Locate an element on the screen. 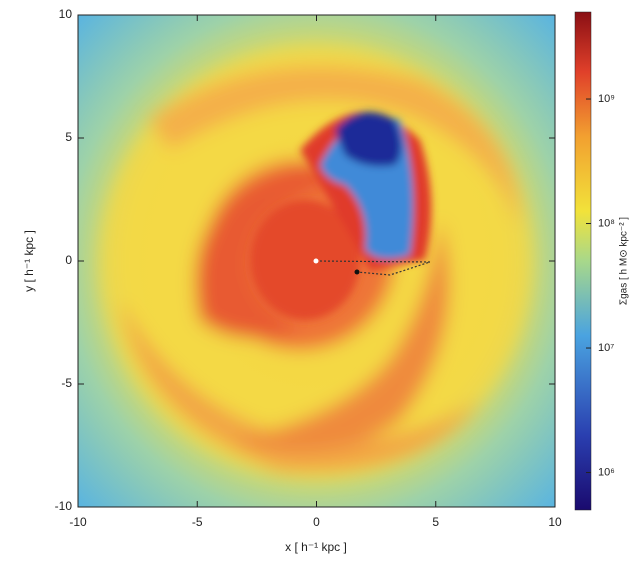  x-tick-label: 0 is located at coordinates (316, 522).